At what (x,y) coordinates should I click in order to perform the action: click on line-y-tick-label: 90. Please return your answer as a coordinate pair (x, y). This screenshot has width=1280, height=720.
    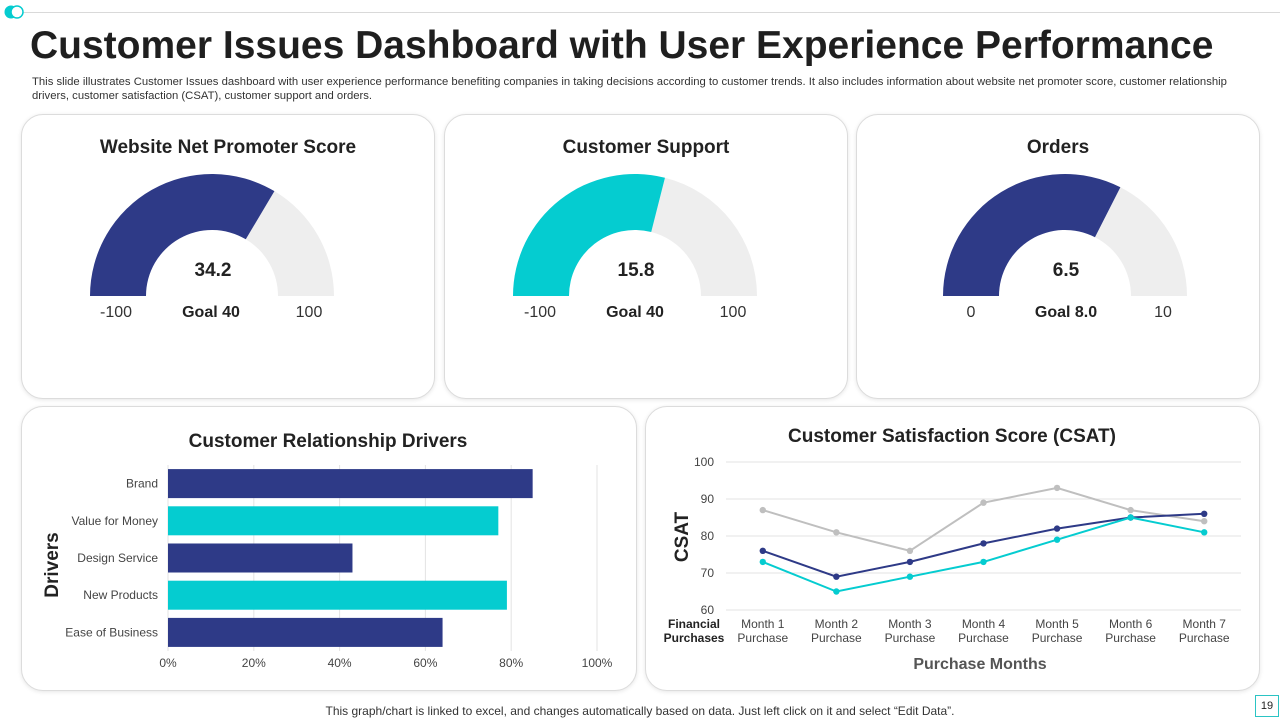
    Looking at the image, I should click on (708, 499).